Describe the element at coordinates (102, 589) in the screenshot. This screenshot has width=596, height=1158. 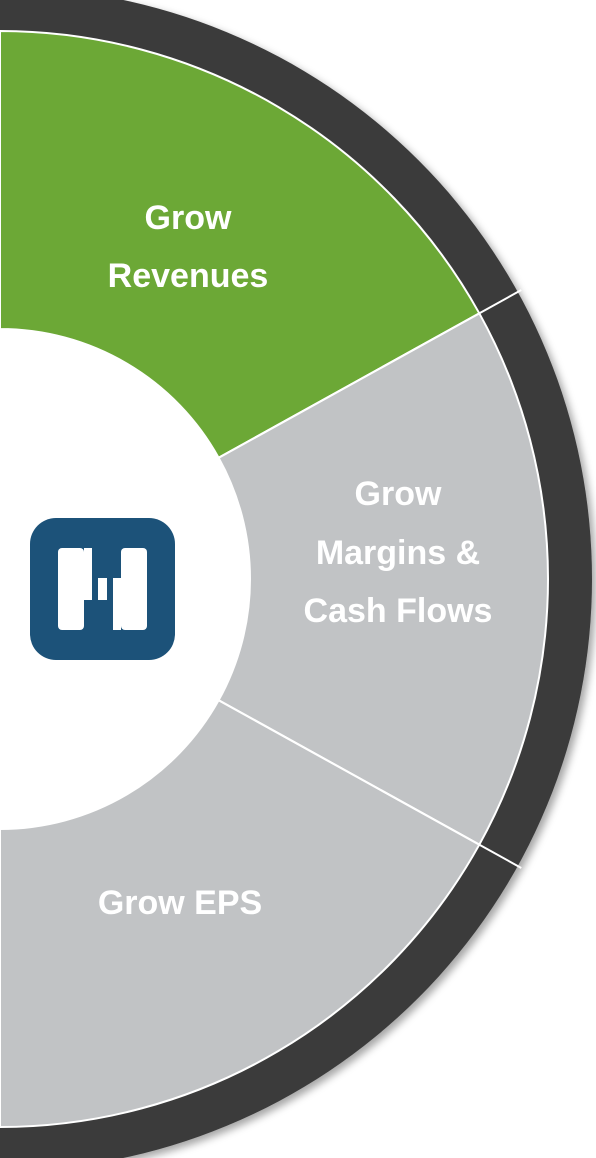
I see `logo` at that location.